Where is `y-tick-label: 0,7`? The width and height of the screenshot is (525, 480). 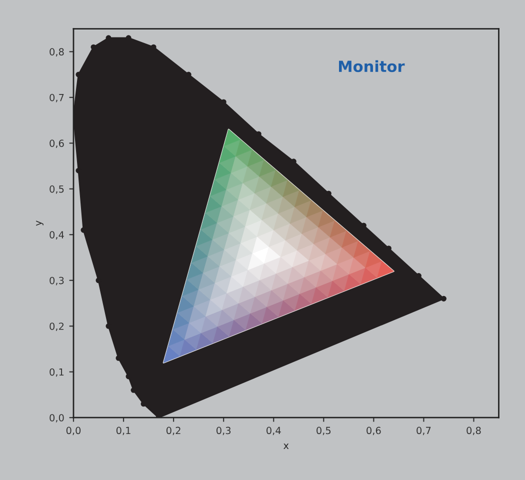 y-tick-label: 0,7 is located at coordinates (57, 98).